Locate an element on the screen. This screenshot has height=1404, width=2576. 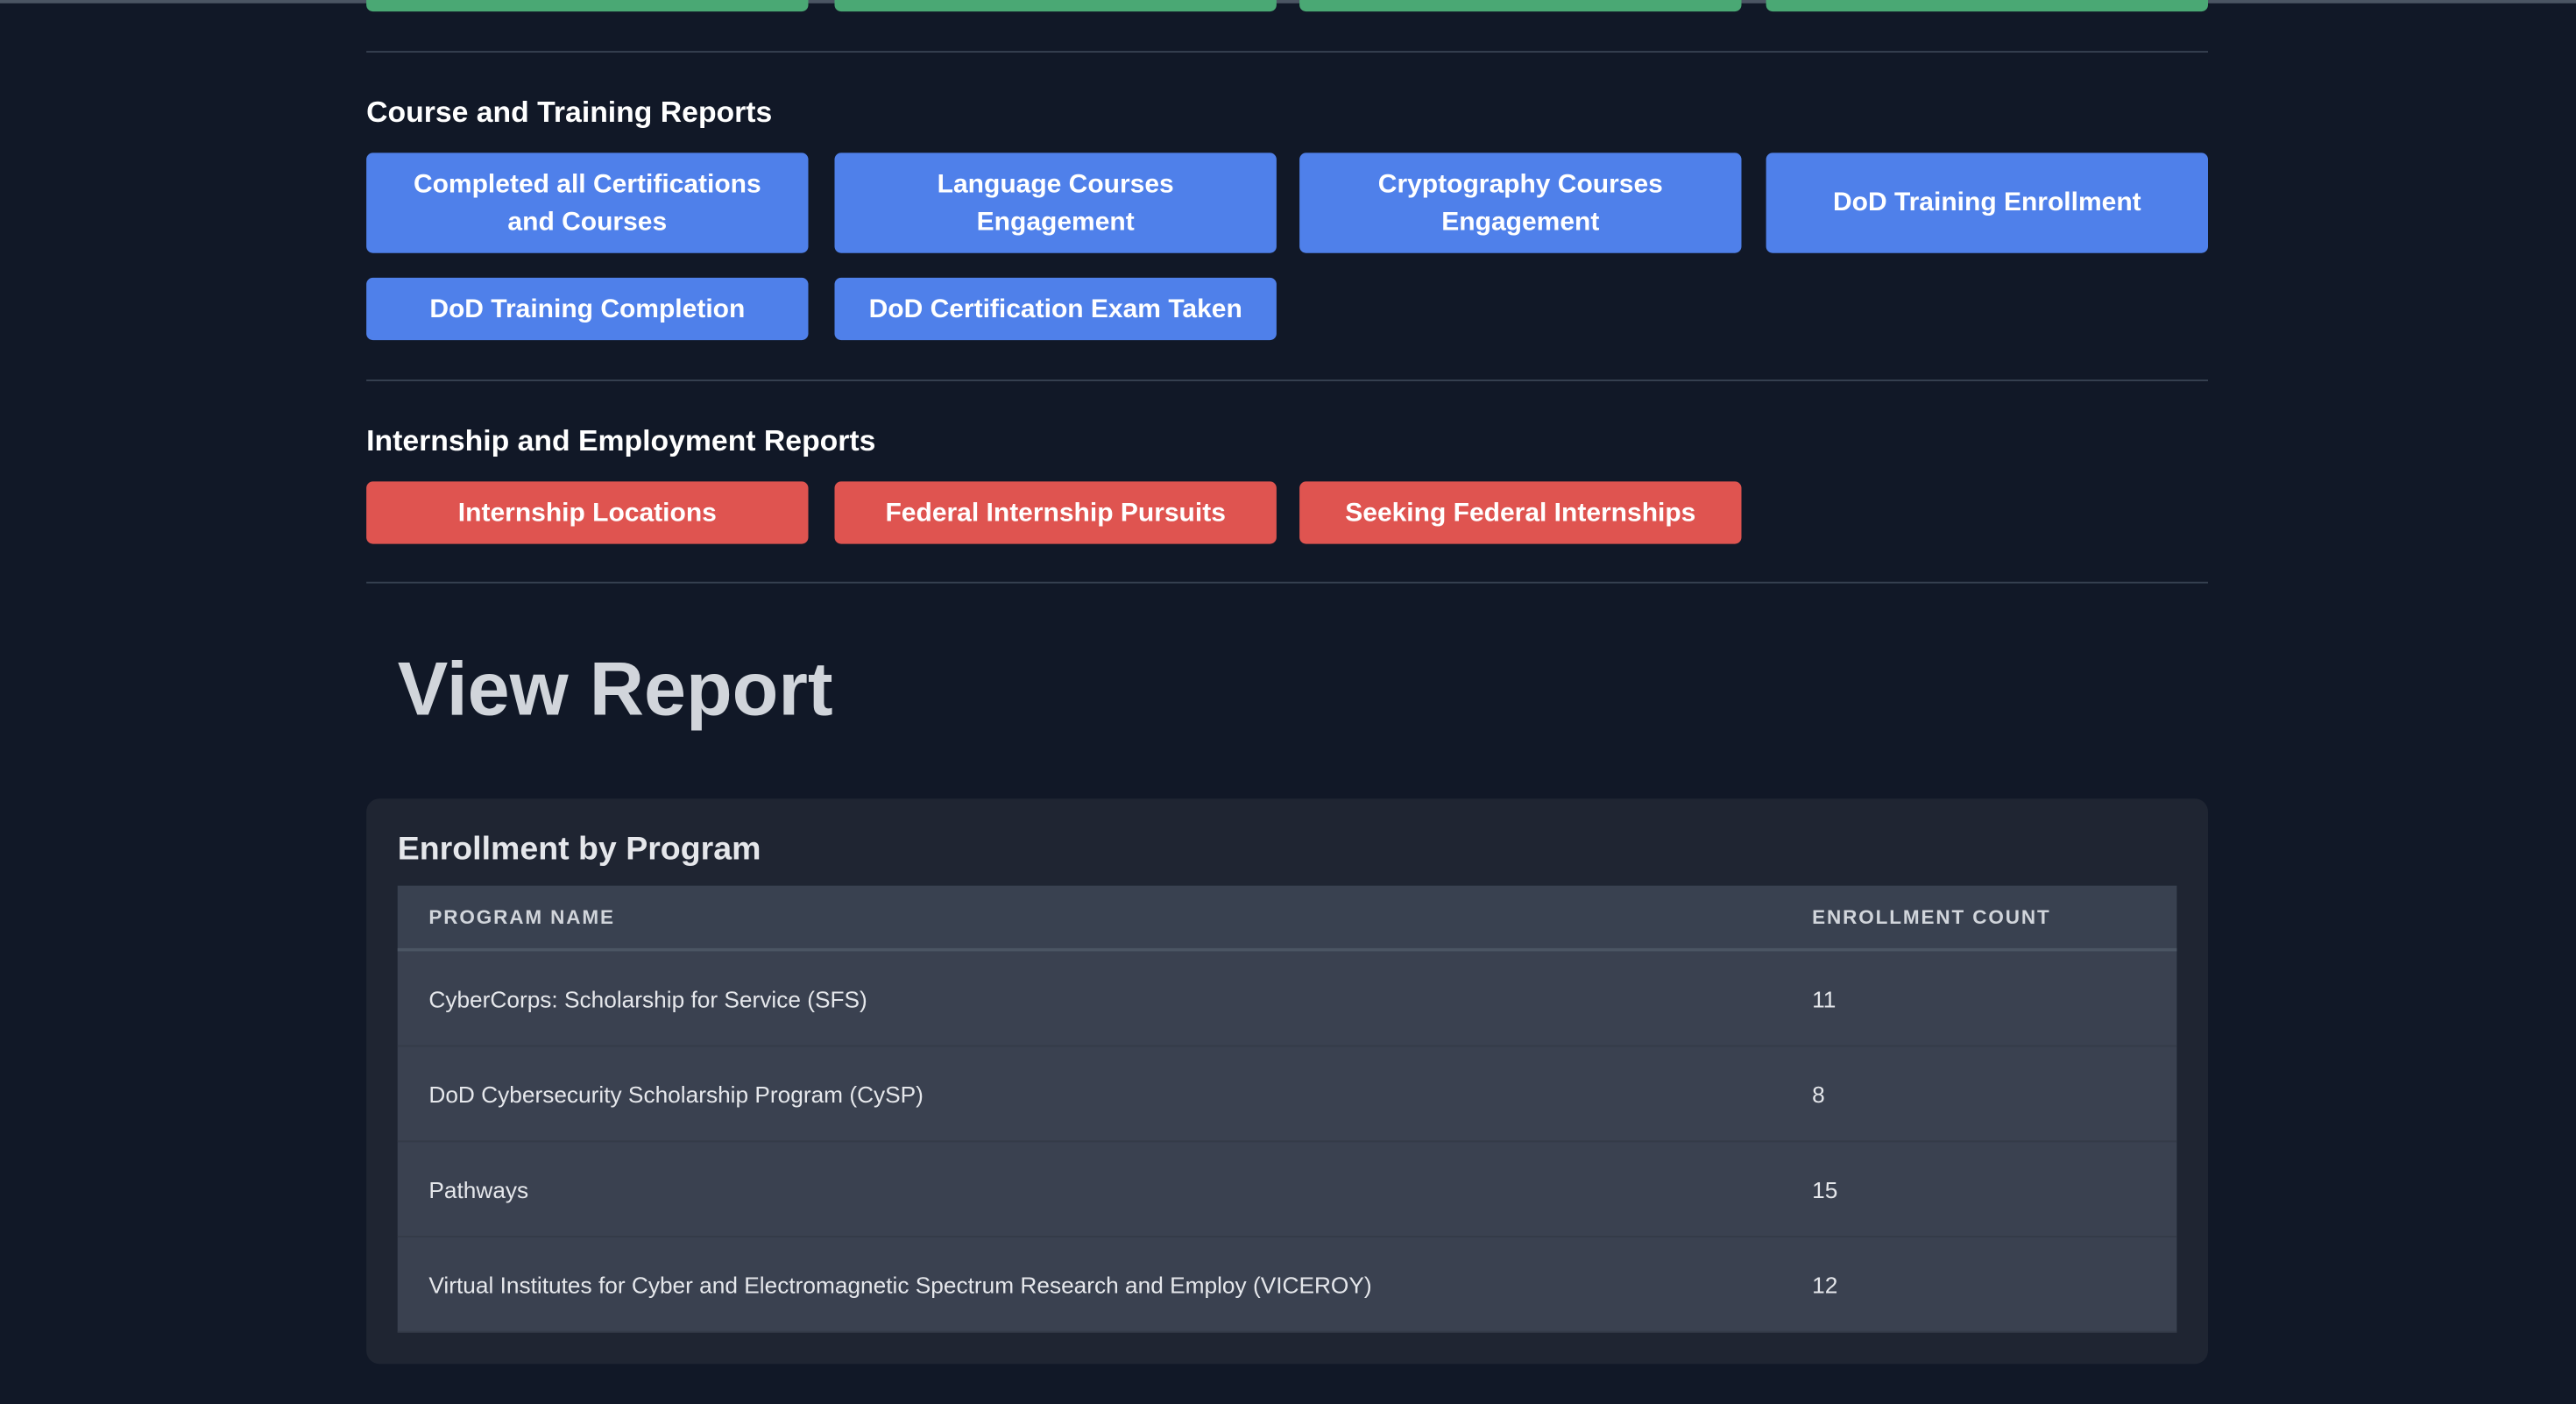
table-cell: 12 is located at coordinates (1825, 1285).